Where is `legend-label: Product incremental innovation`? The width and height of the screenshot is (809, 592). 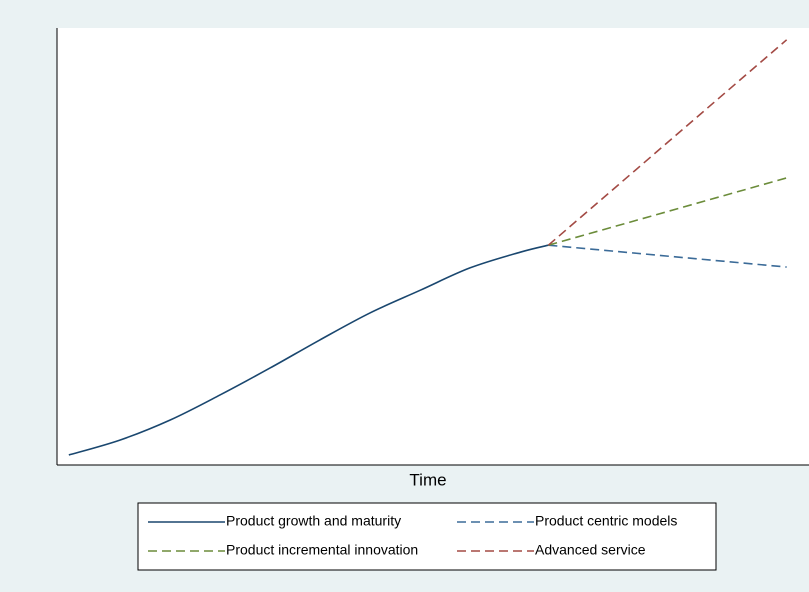
legend-label: Product incremental innovation is located at coordinates (322, 550).